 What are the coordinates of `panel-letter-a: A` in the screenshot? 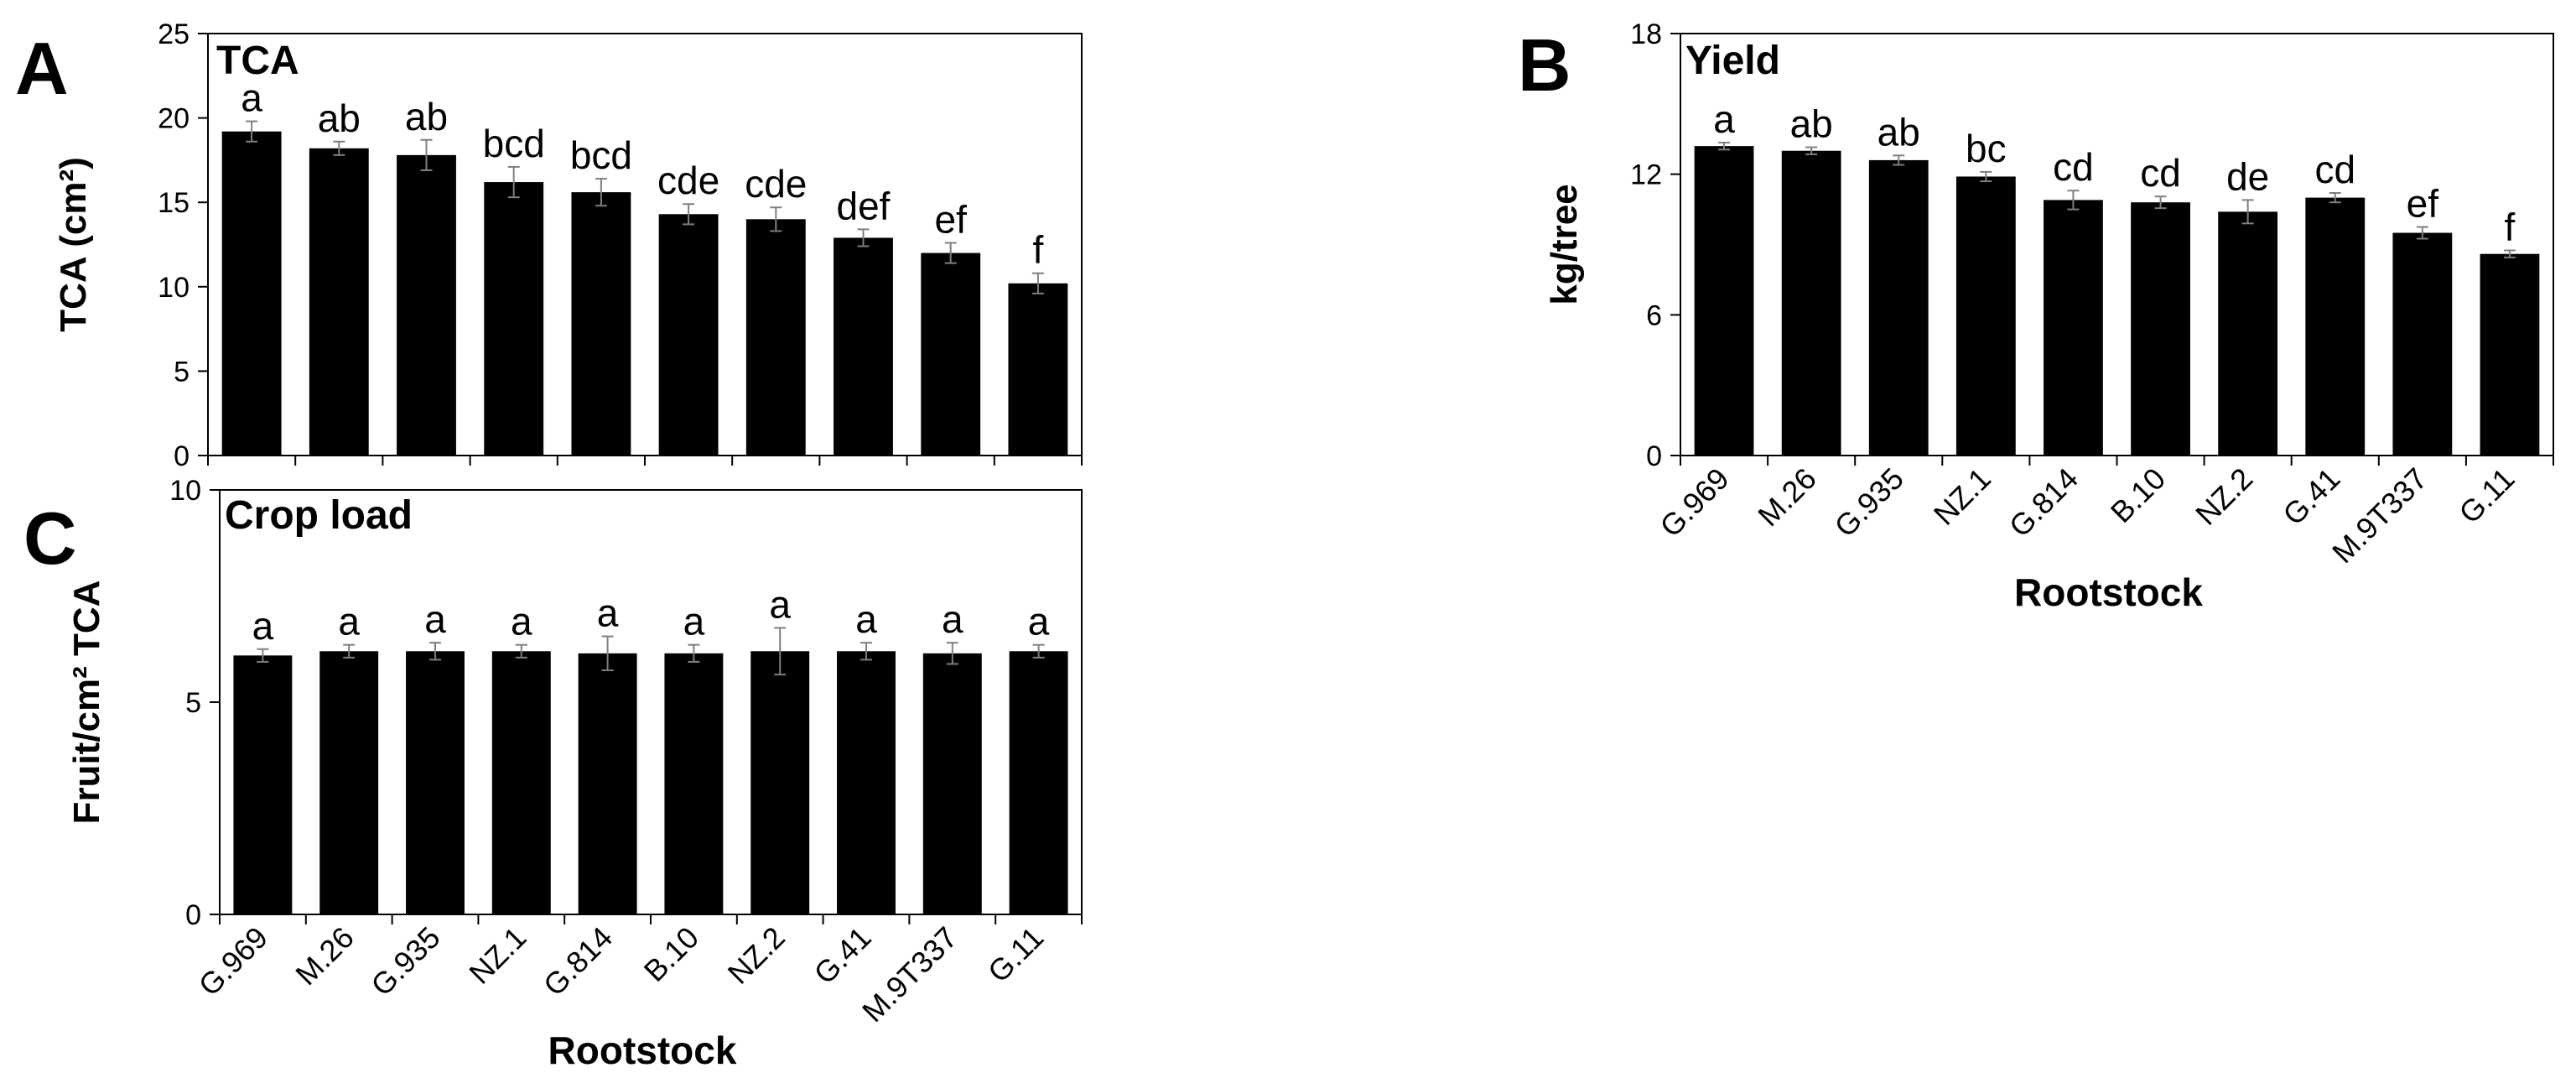 It's located at (42, 68).